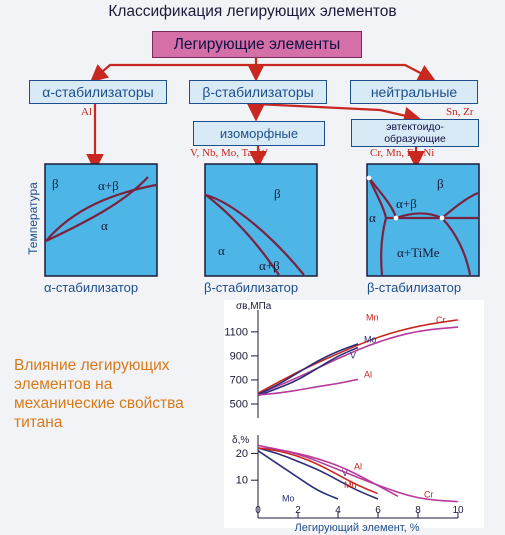  I want to click on y-axis-title: σв,МПа, so click(254, 306).